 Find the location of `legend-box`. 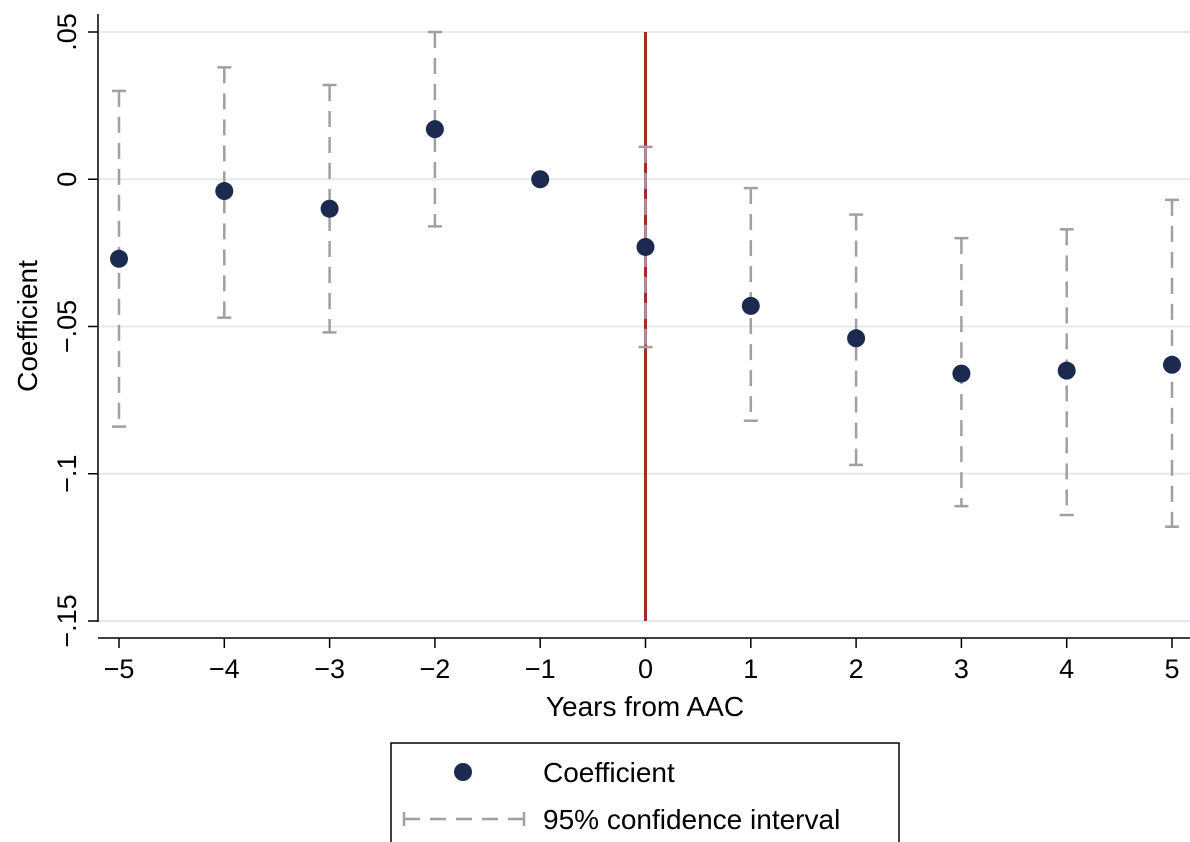

legend-box is located at coordinates (645, 792).